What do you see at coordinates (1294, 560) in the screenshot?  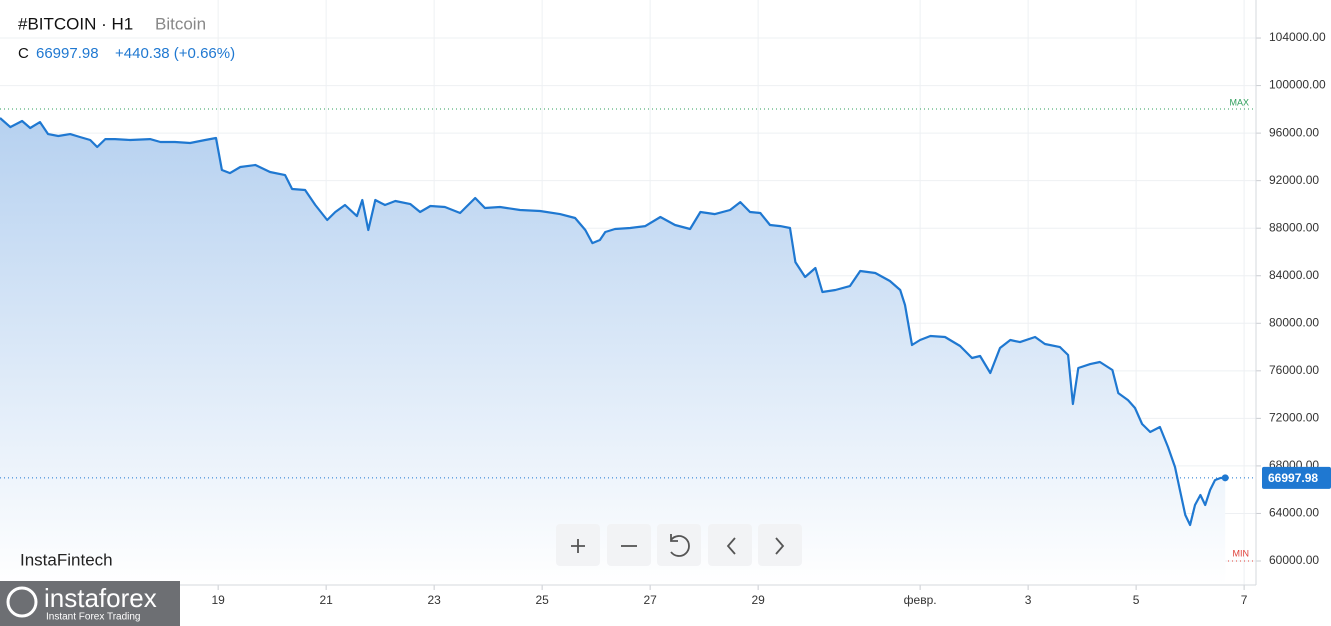 I see `y-tick-label: 60000.00` at bounding box center [1294, 560].